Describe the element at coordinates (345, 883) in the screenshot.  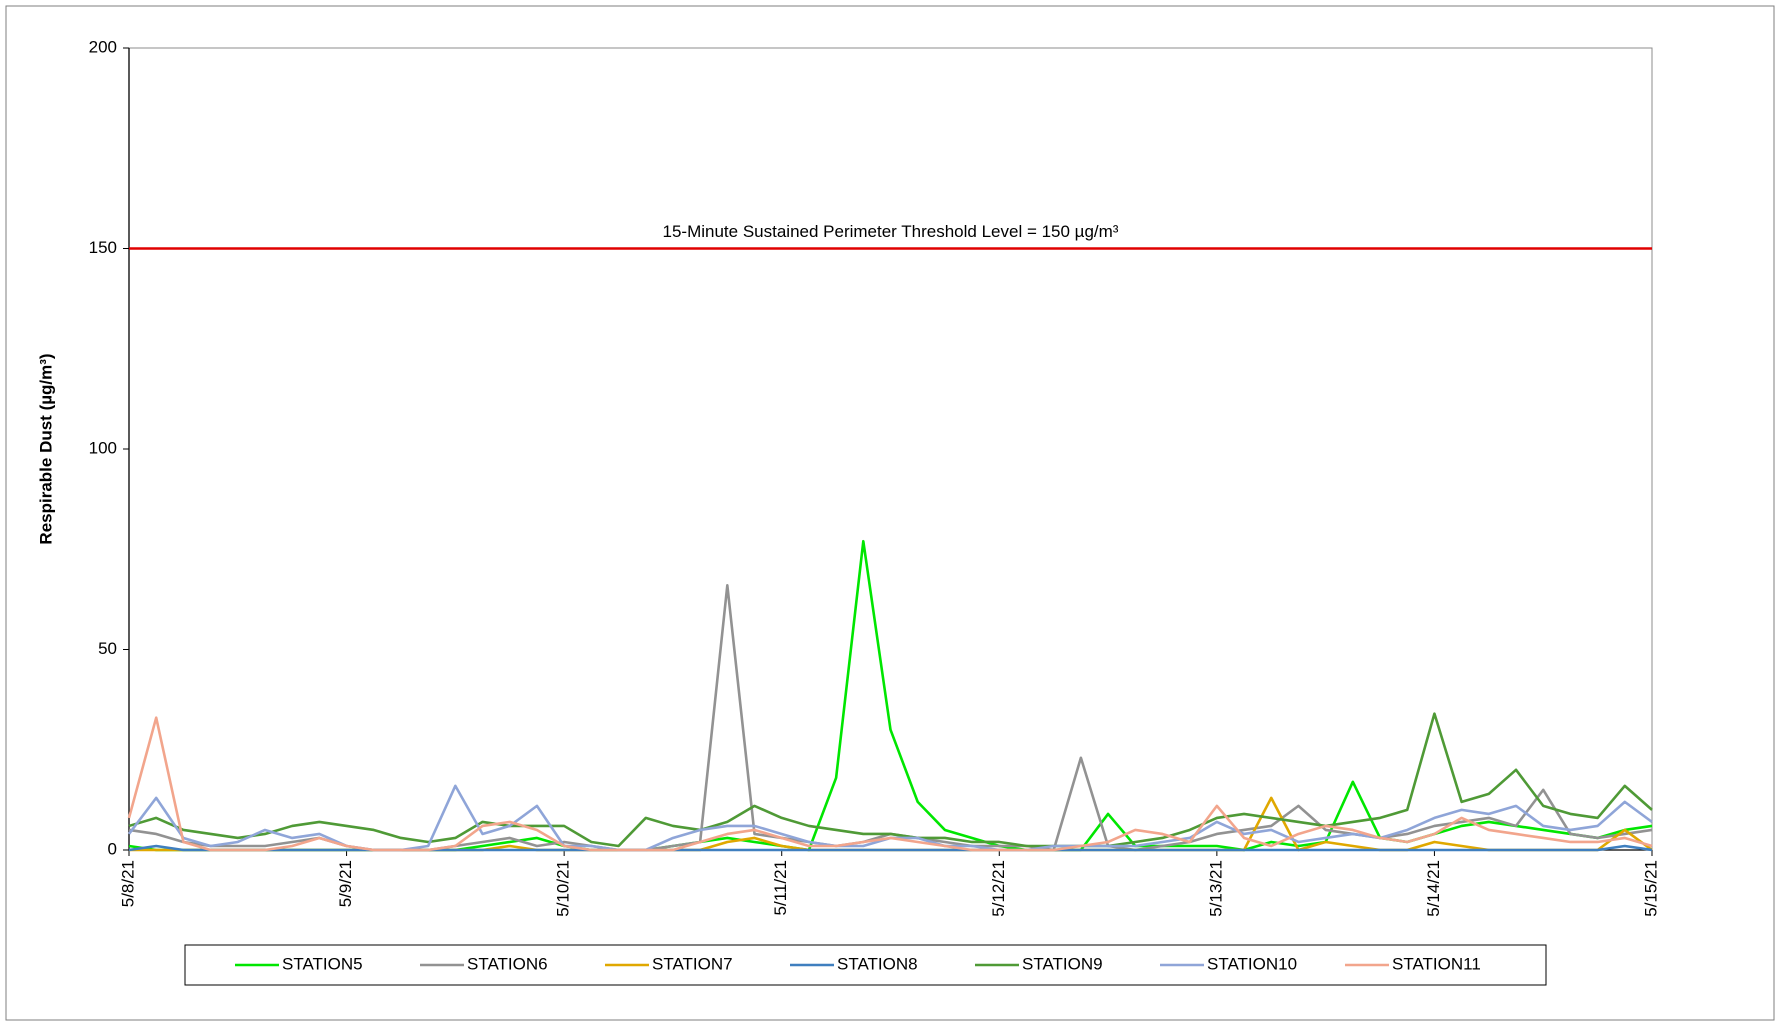
I see `x-tick-label: 5/9/21` at that location.